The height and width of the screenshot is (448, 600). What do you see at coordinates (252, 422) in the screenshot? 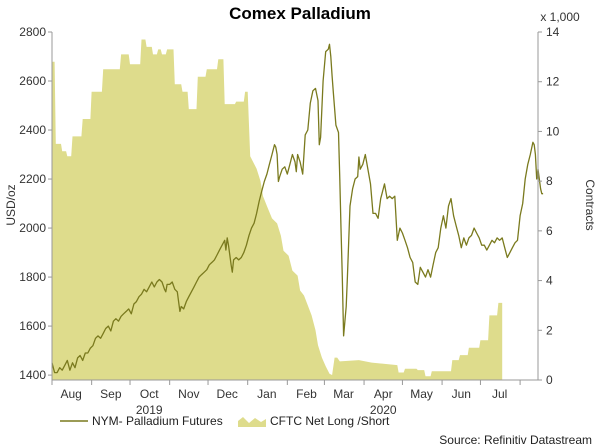
I see `legend-area-swatch` at bounding box center [252, 422].